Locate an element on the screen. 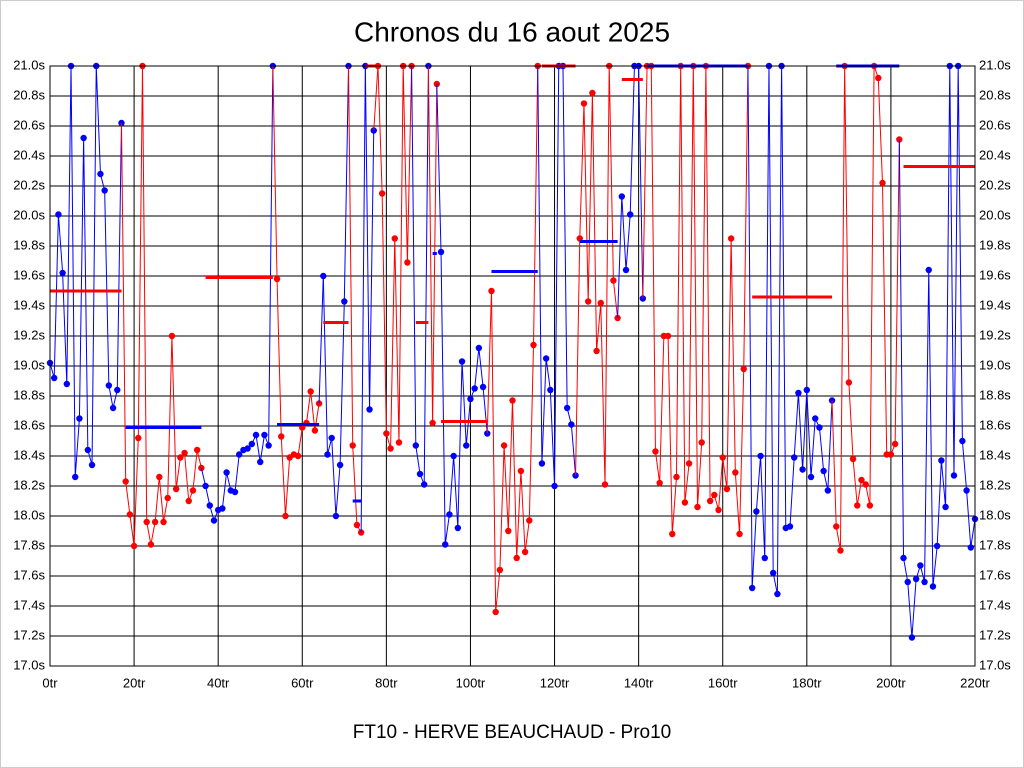  y-tick-label: 18.4s is located at coordinates (29, 454).